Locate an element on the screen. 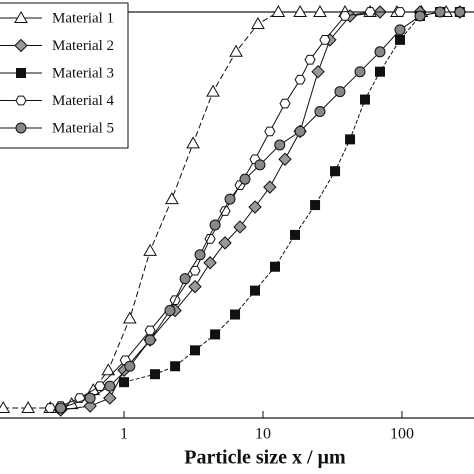 The image size is (474, 474). legend-label: Material 4 is located at coordinates (83, 101).